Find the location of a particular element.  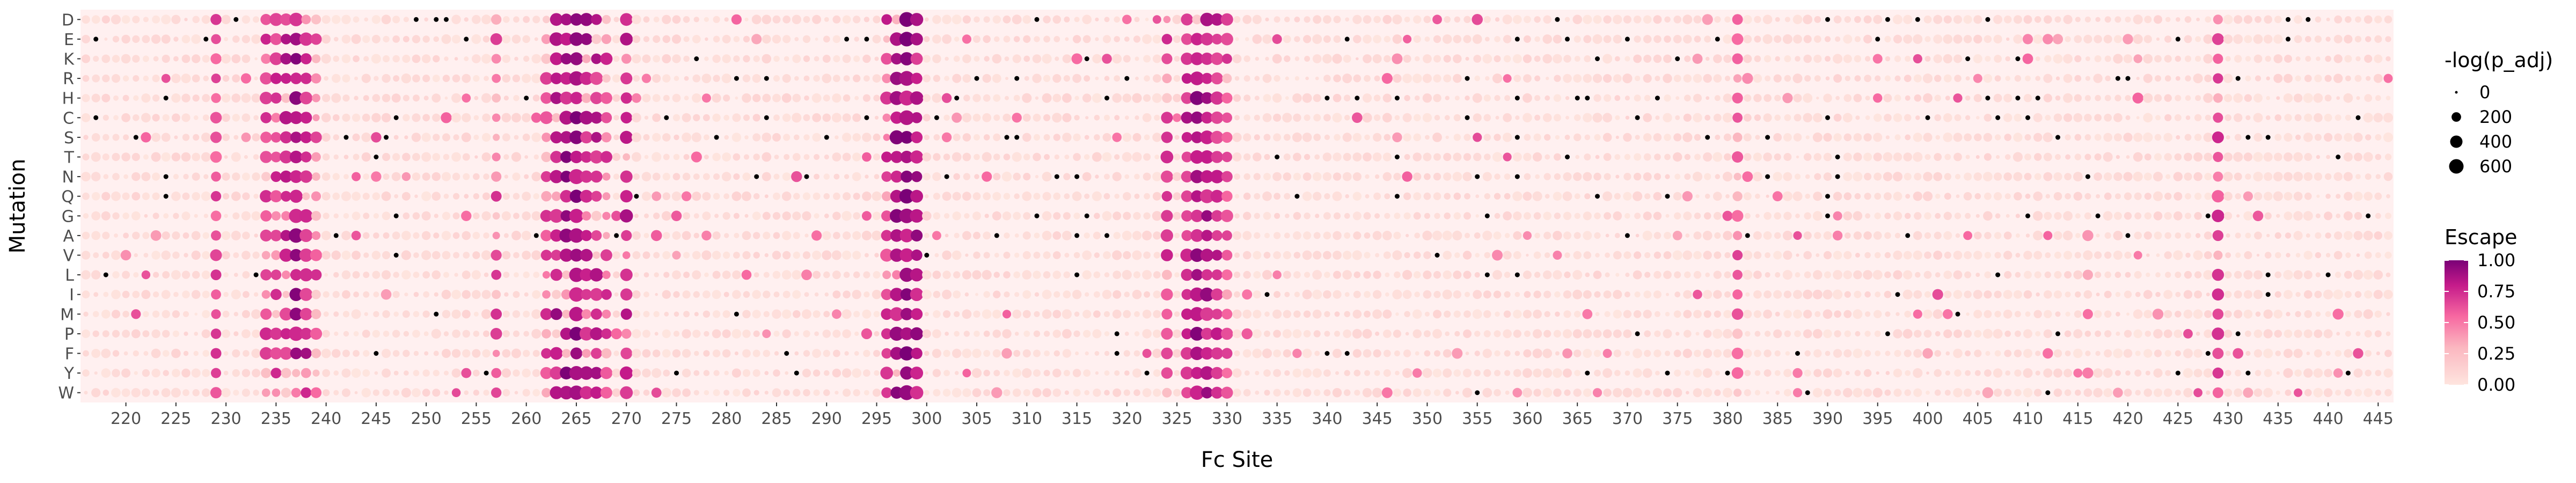

dot-347-Q is located at coordinates (1397, 196).